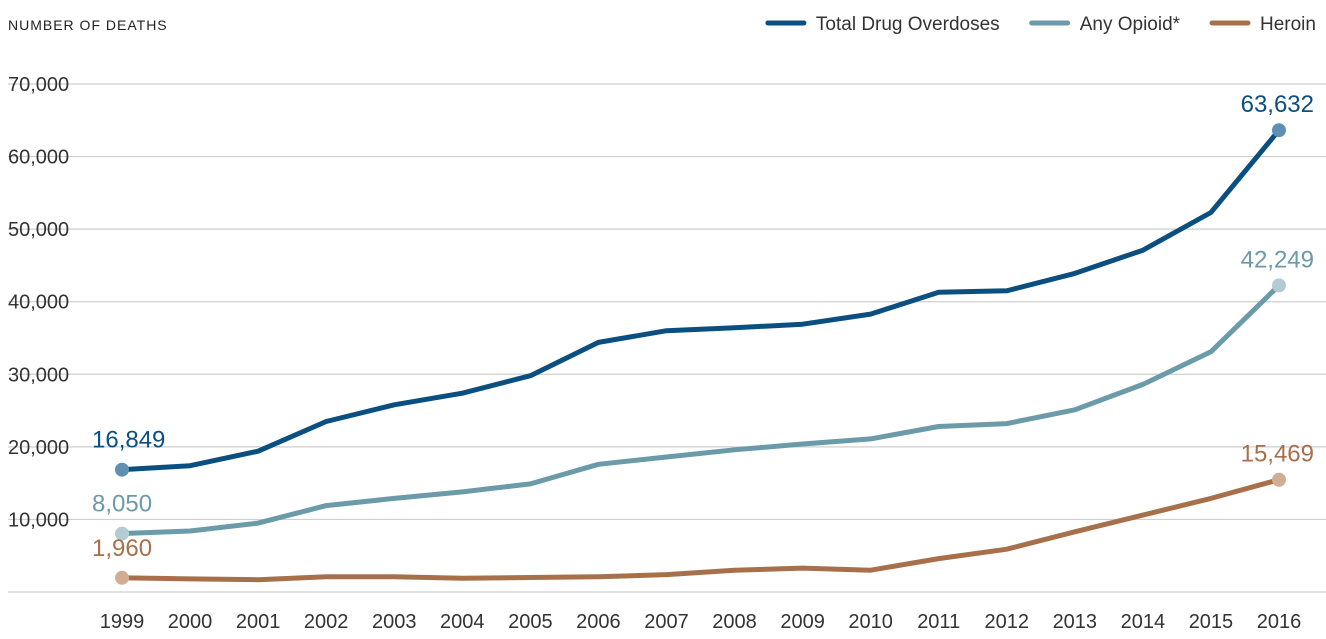 This screenshot has height=639, width=1326. I want to click on x-tick-label: 2007, so click(666, 622).